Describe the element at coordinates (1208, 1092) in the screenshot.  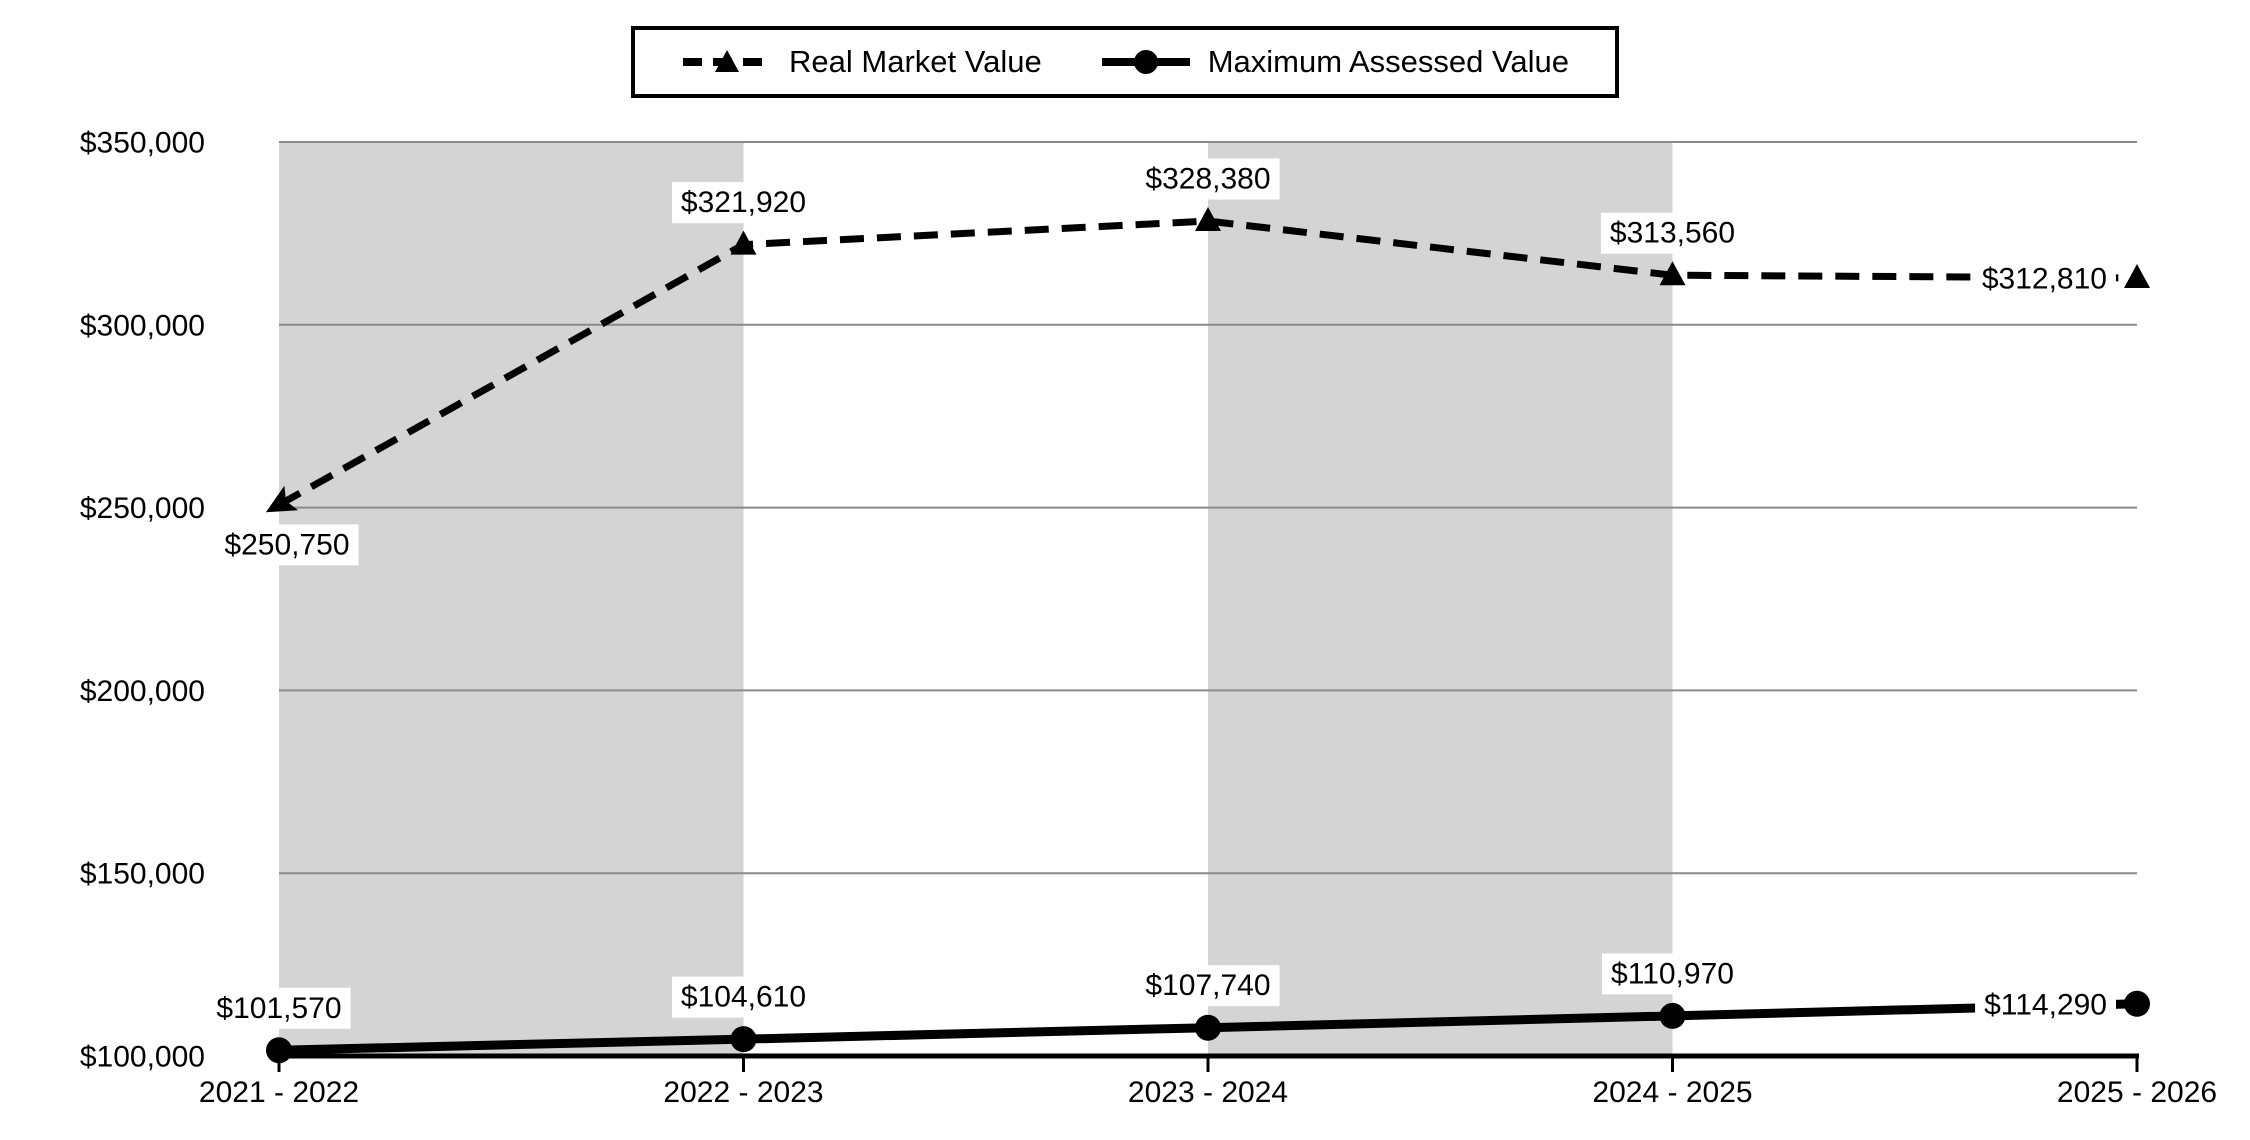
I see `x-axis-label: 2023 - 2024` at that location.